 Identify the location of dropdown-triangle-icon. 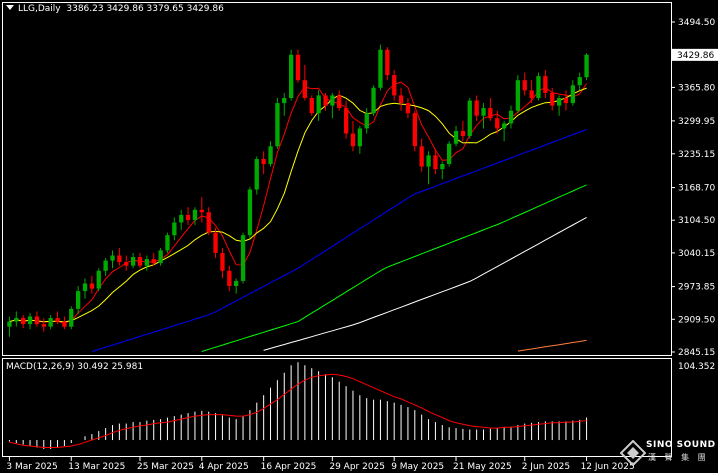
(10, 7).